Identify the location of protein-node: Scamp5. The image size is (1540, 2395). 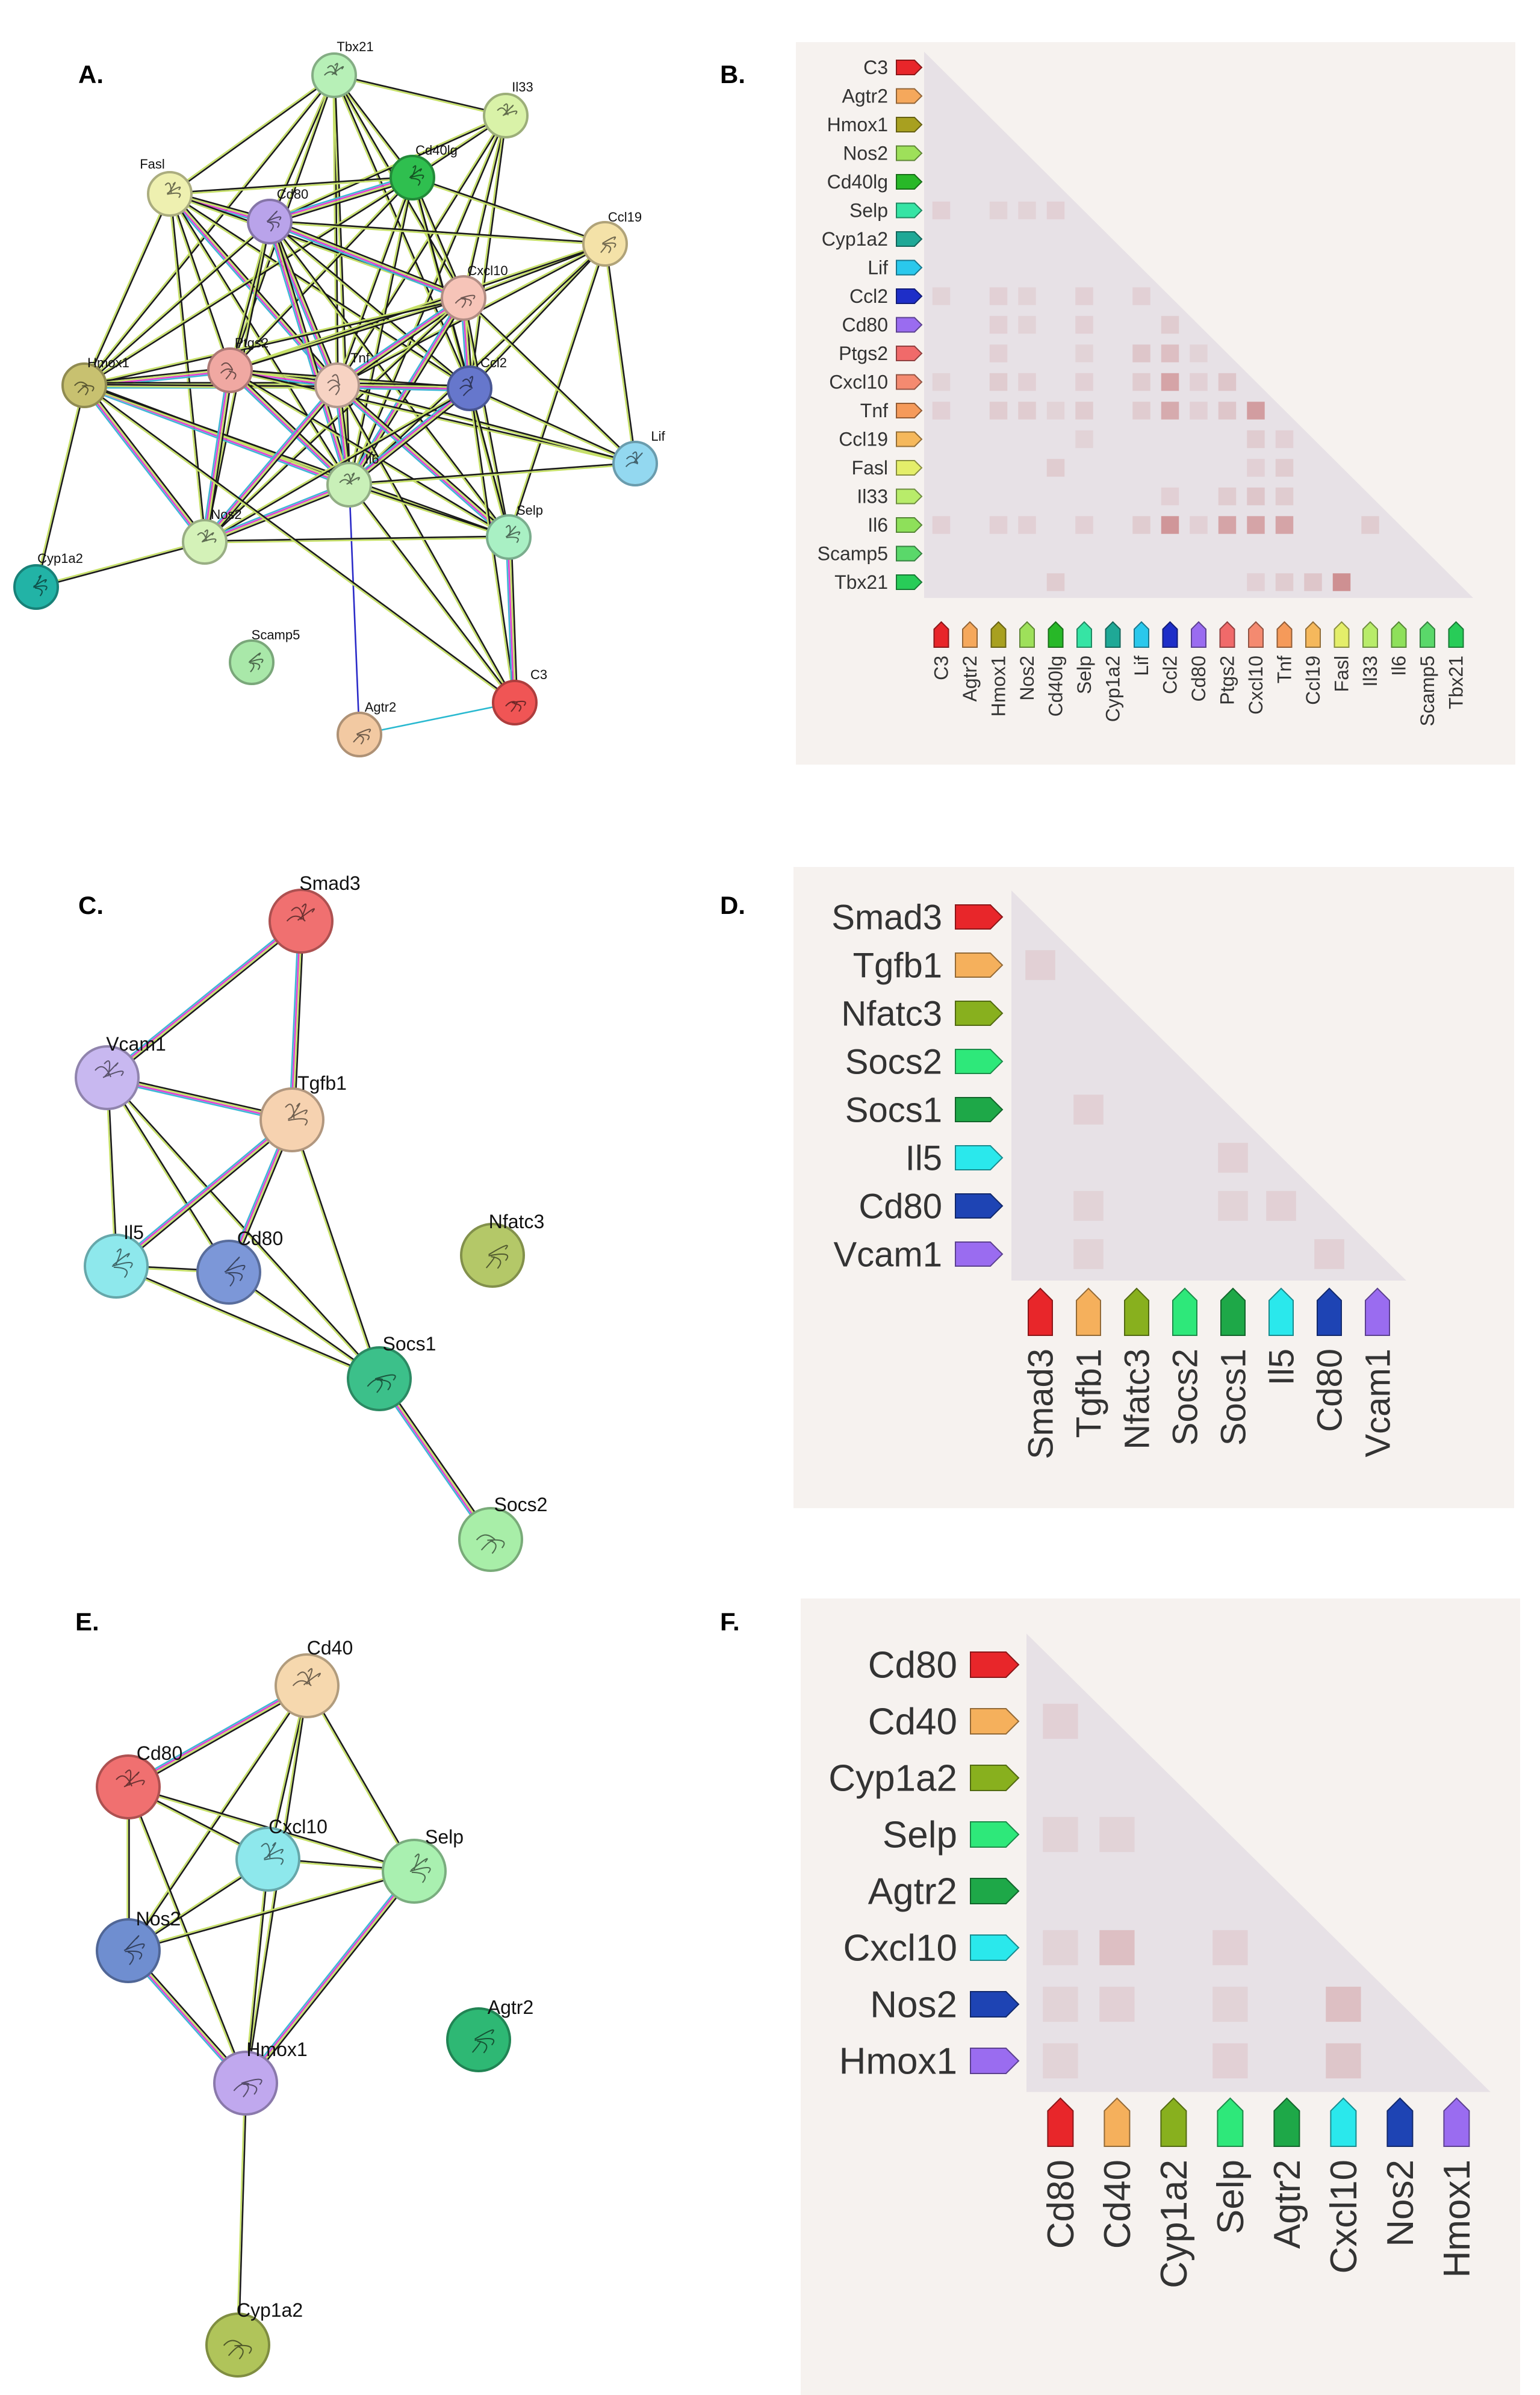
(264, 656).